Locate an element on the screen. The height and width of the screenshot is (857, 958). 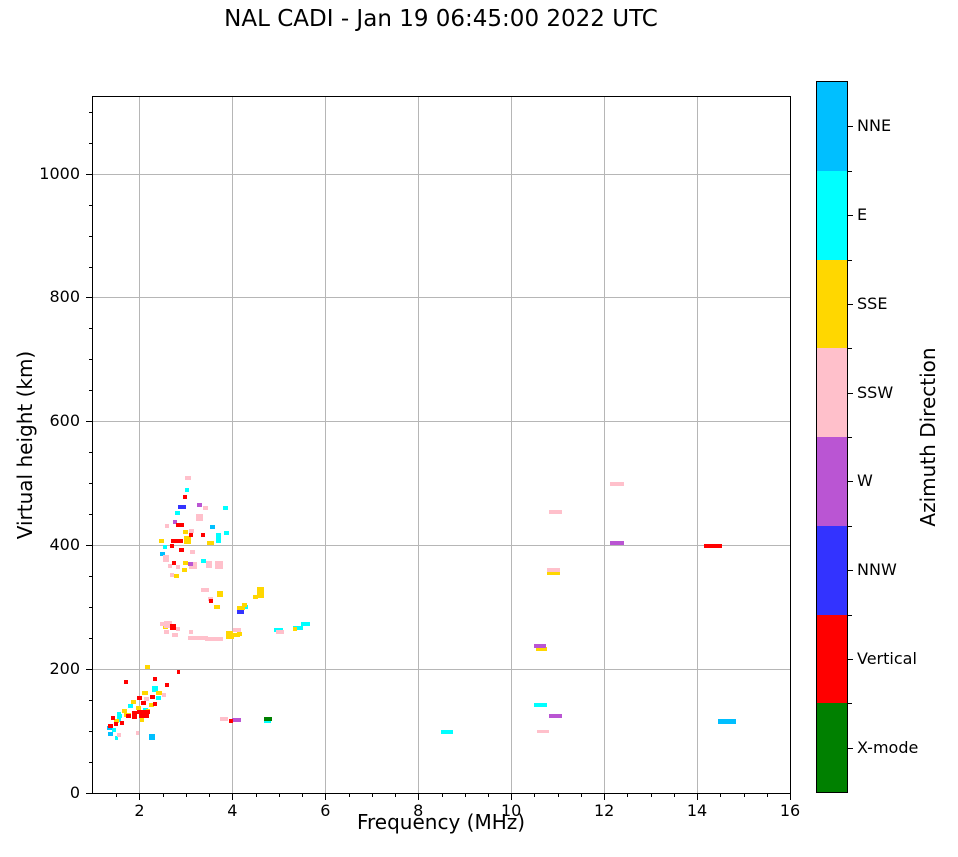
y-axis-label: Virtual height (km) is located at coordinates (25, 445).